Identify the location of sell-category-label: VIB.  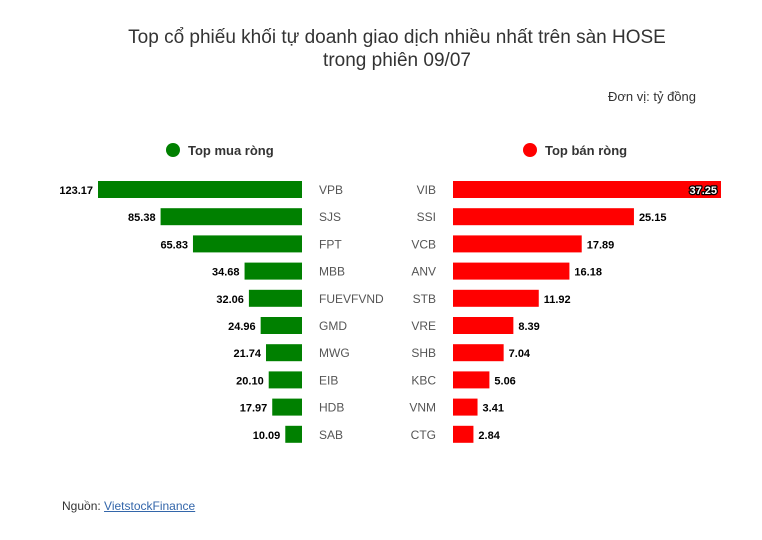
(426, 190).